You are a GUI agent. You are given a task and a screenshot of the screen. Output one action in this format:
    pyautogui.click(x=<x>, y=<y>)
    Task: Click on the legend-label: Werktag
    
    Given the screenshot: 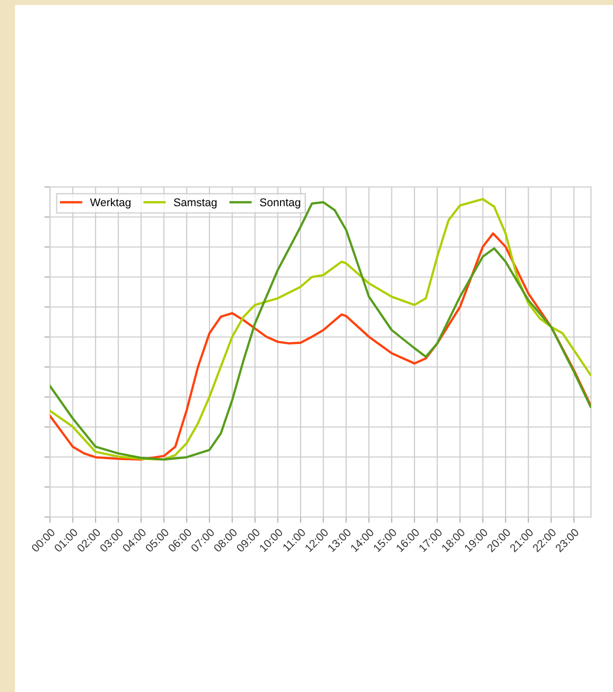 What is the action you would take?
    pyautogui.click(x=110, y=203)
    